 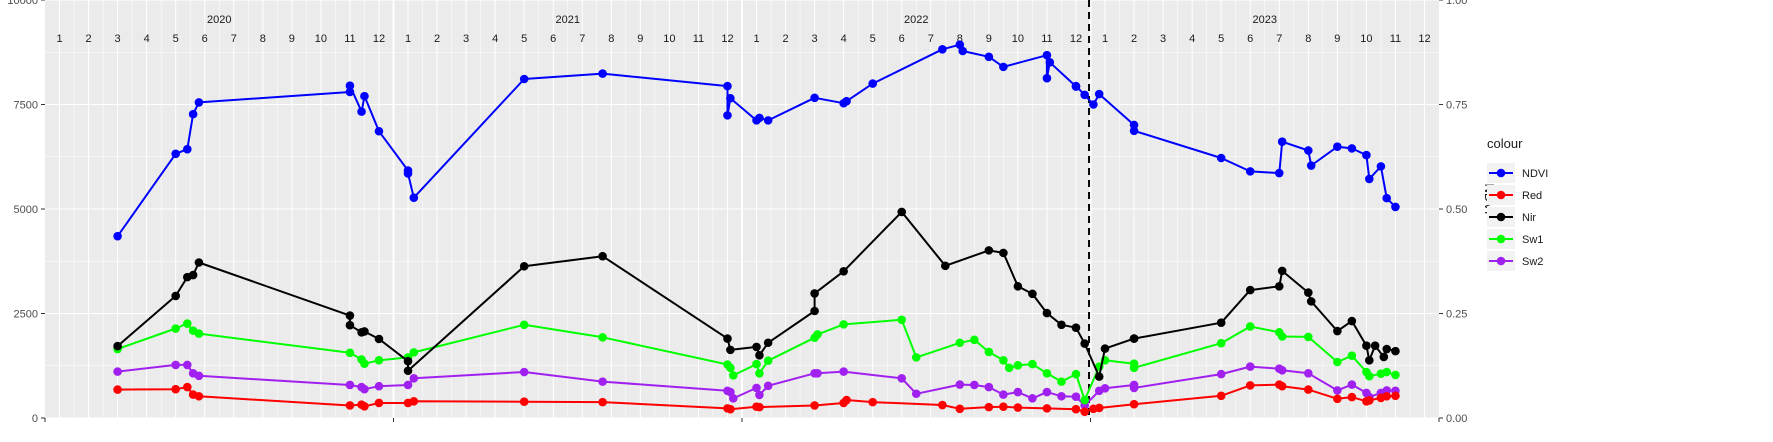 I want to click on left-tick-label: 0, so click(x=35, y=419).